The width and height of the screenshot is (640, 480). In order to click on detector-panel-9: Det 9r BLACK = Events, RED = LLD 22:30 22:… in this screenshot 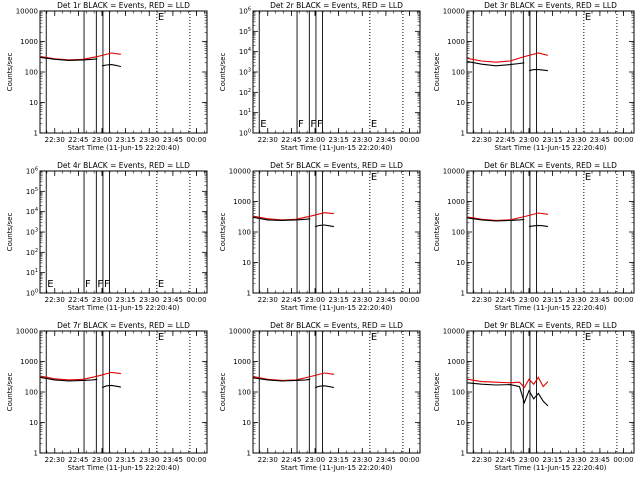, I will do `click(534, 396)`.